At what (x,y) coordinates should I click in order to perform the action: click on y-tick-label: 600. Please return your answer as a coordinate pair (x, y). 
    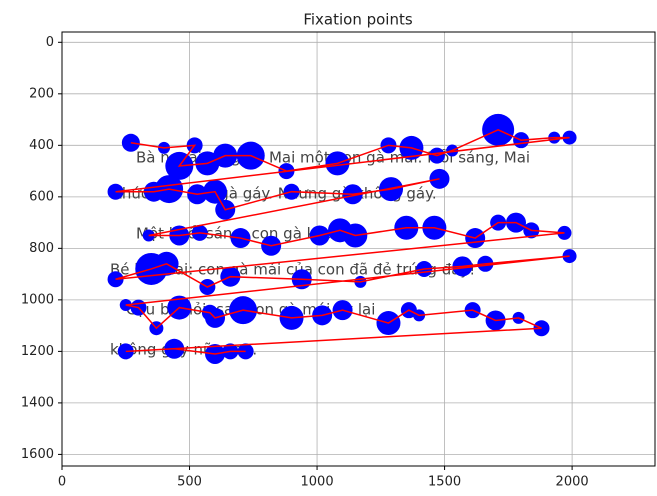
    Looking at the image, I should click on (41, 196).